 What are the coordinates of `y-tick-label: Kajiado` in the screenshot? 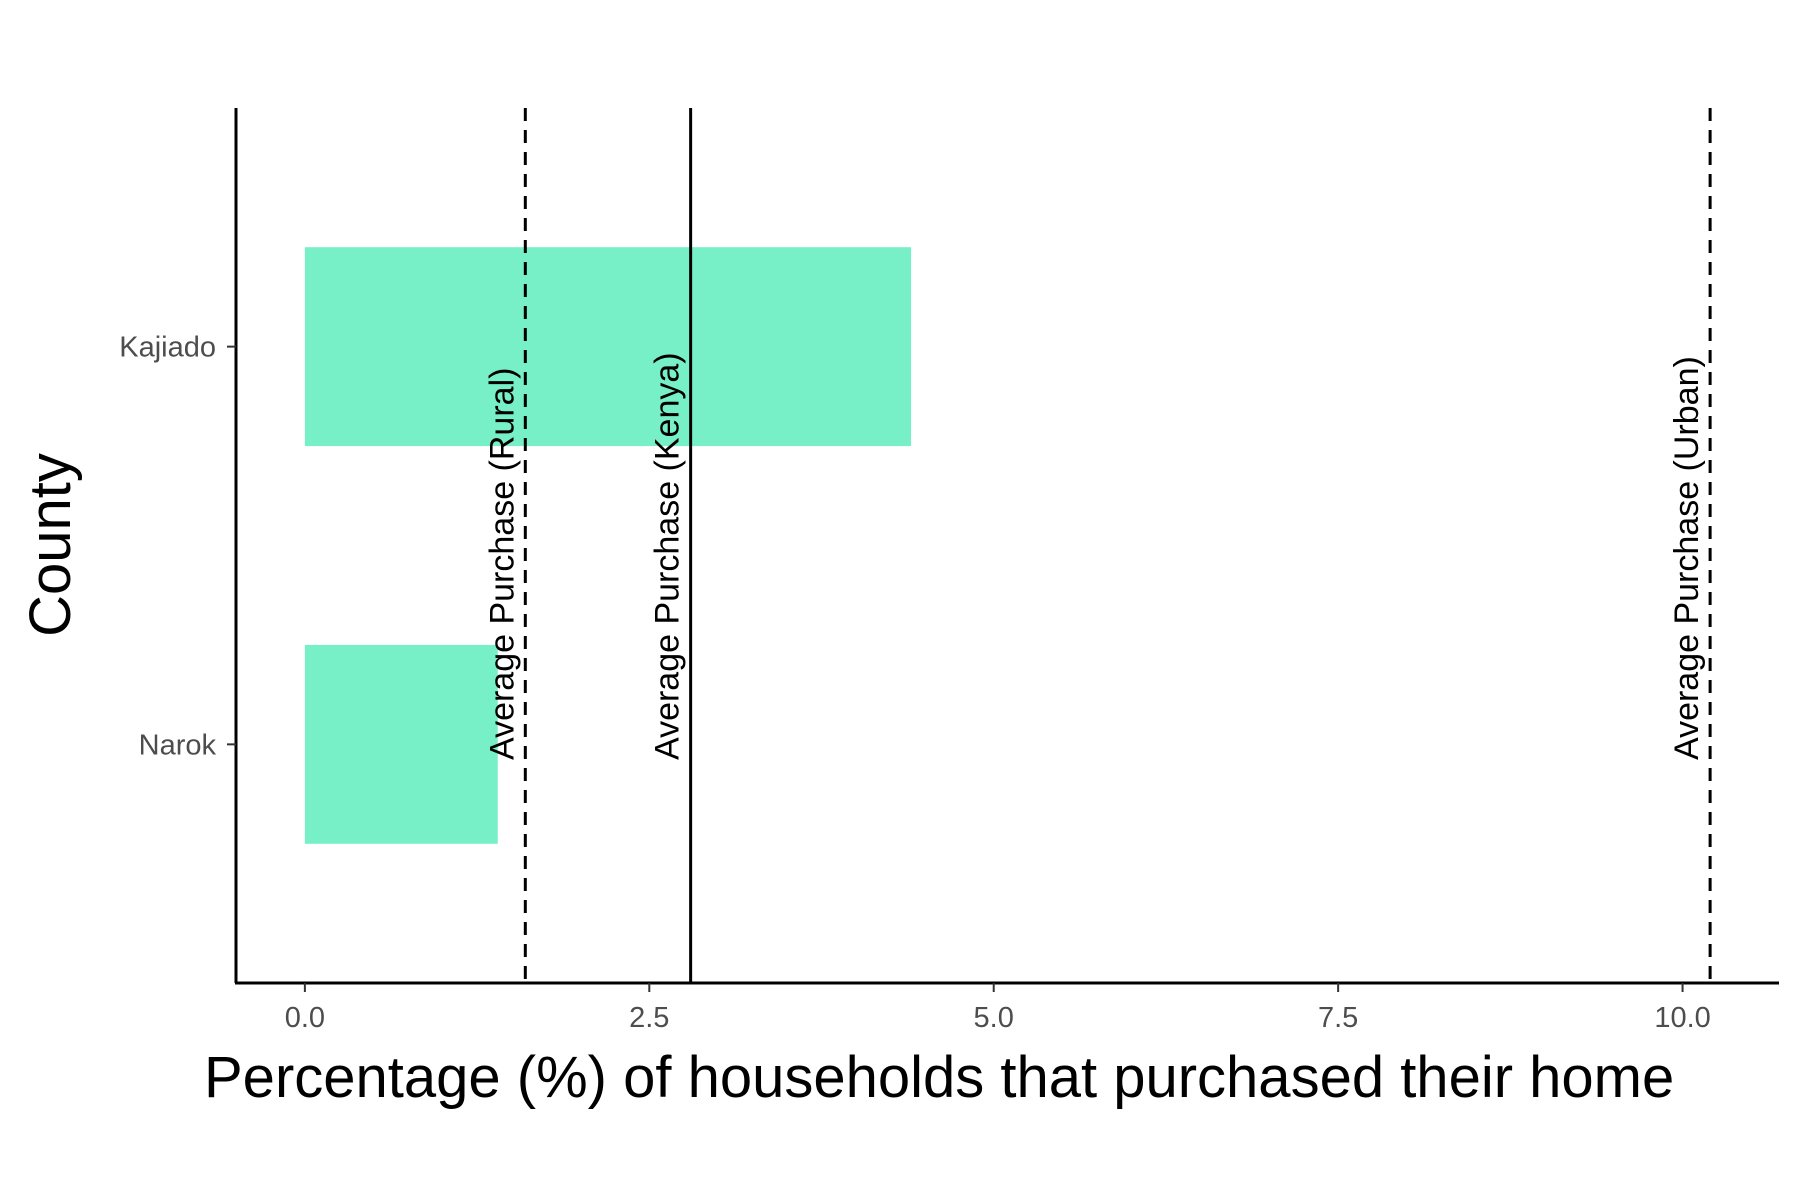 It's located at (167, 348).